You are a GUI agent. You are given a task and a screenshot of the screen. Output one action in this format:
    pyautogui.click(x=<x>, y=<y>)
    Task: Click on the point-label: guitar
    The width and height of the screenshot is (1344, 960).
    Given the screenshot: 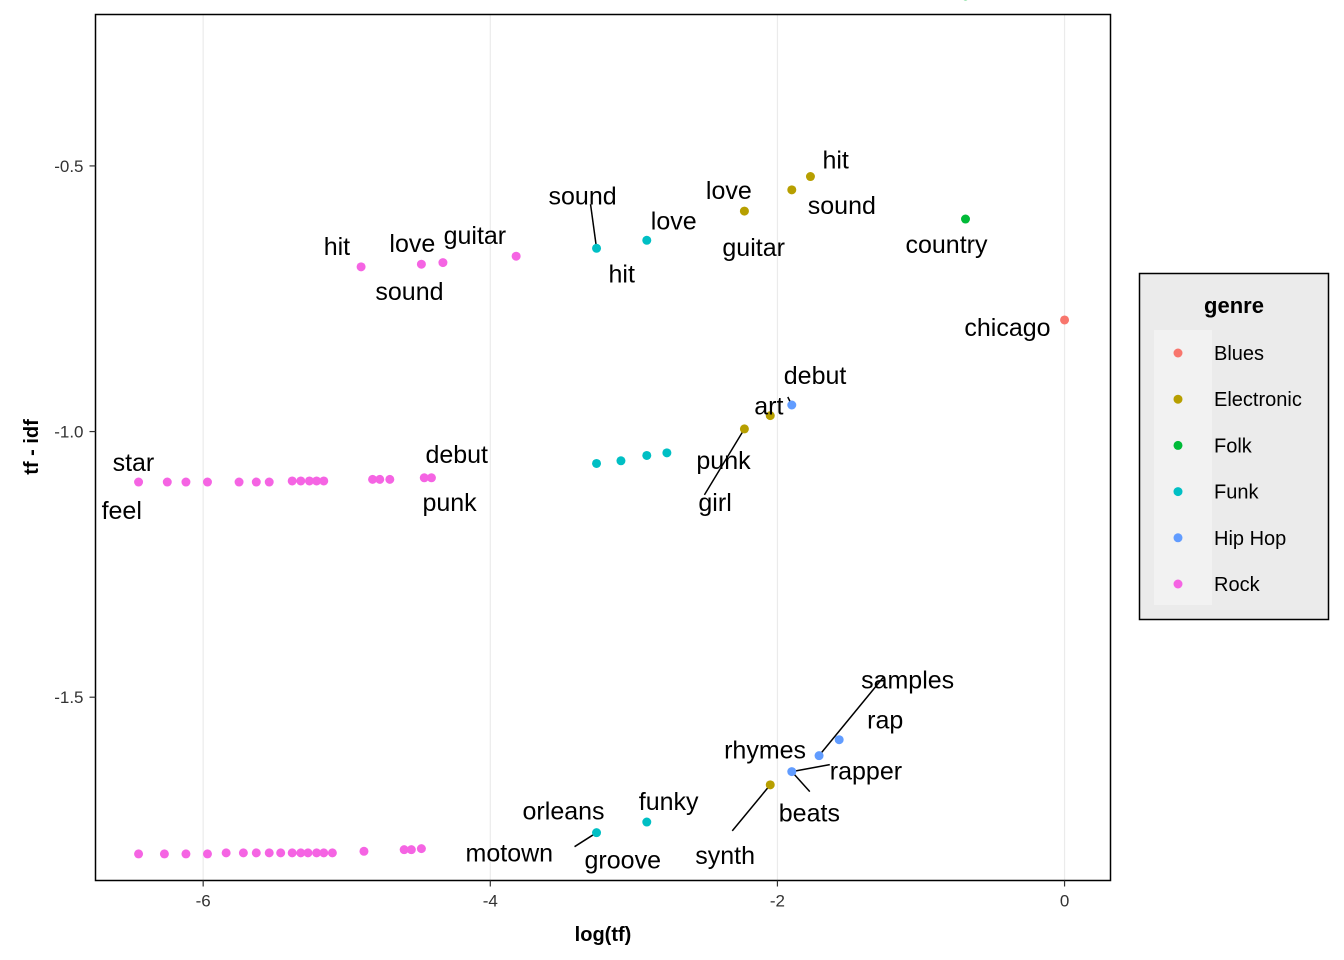 What is the action you would take?
    pyautogui.click(x=475, y=236)
    